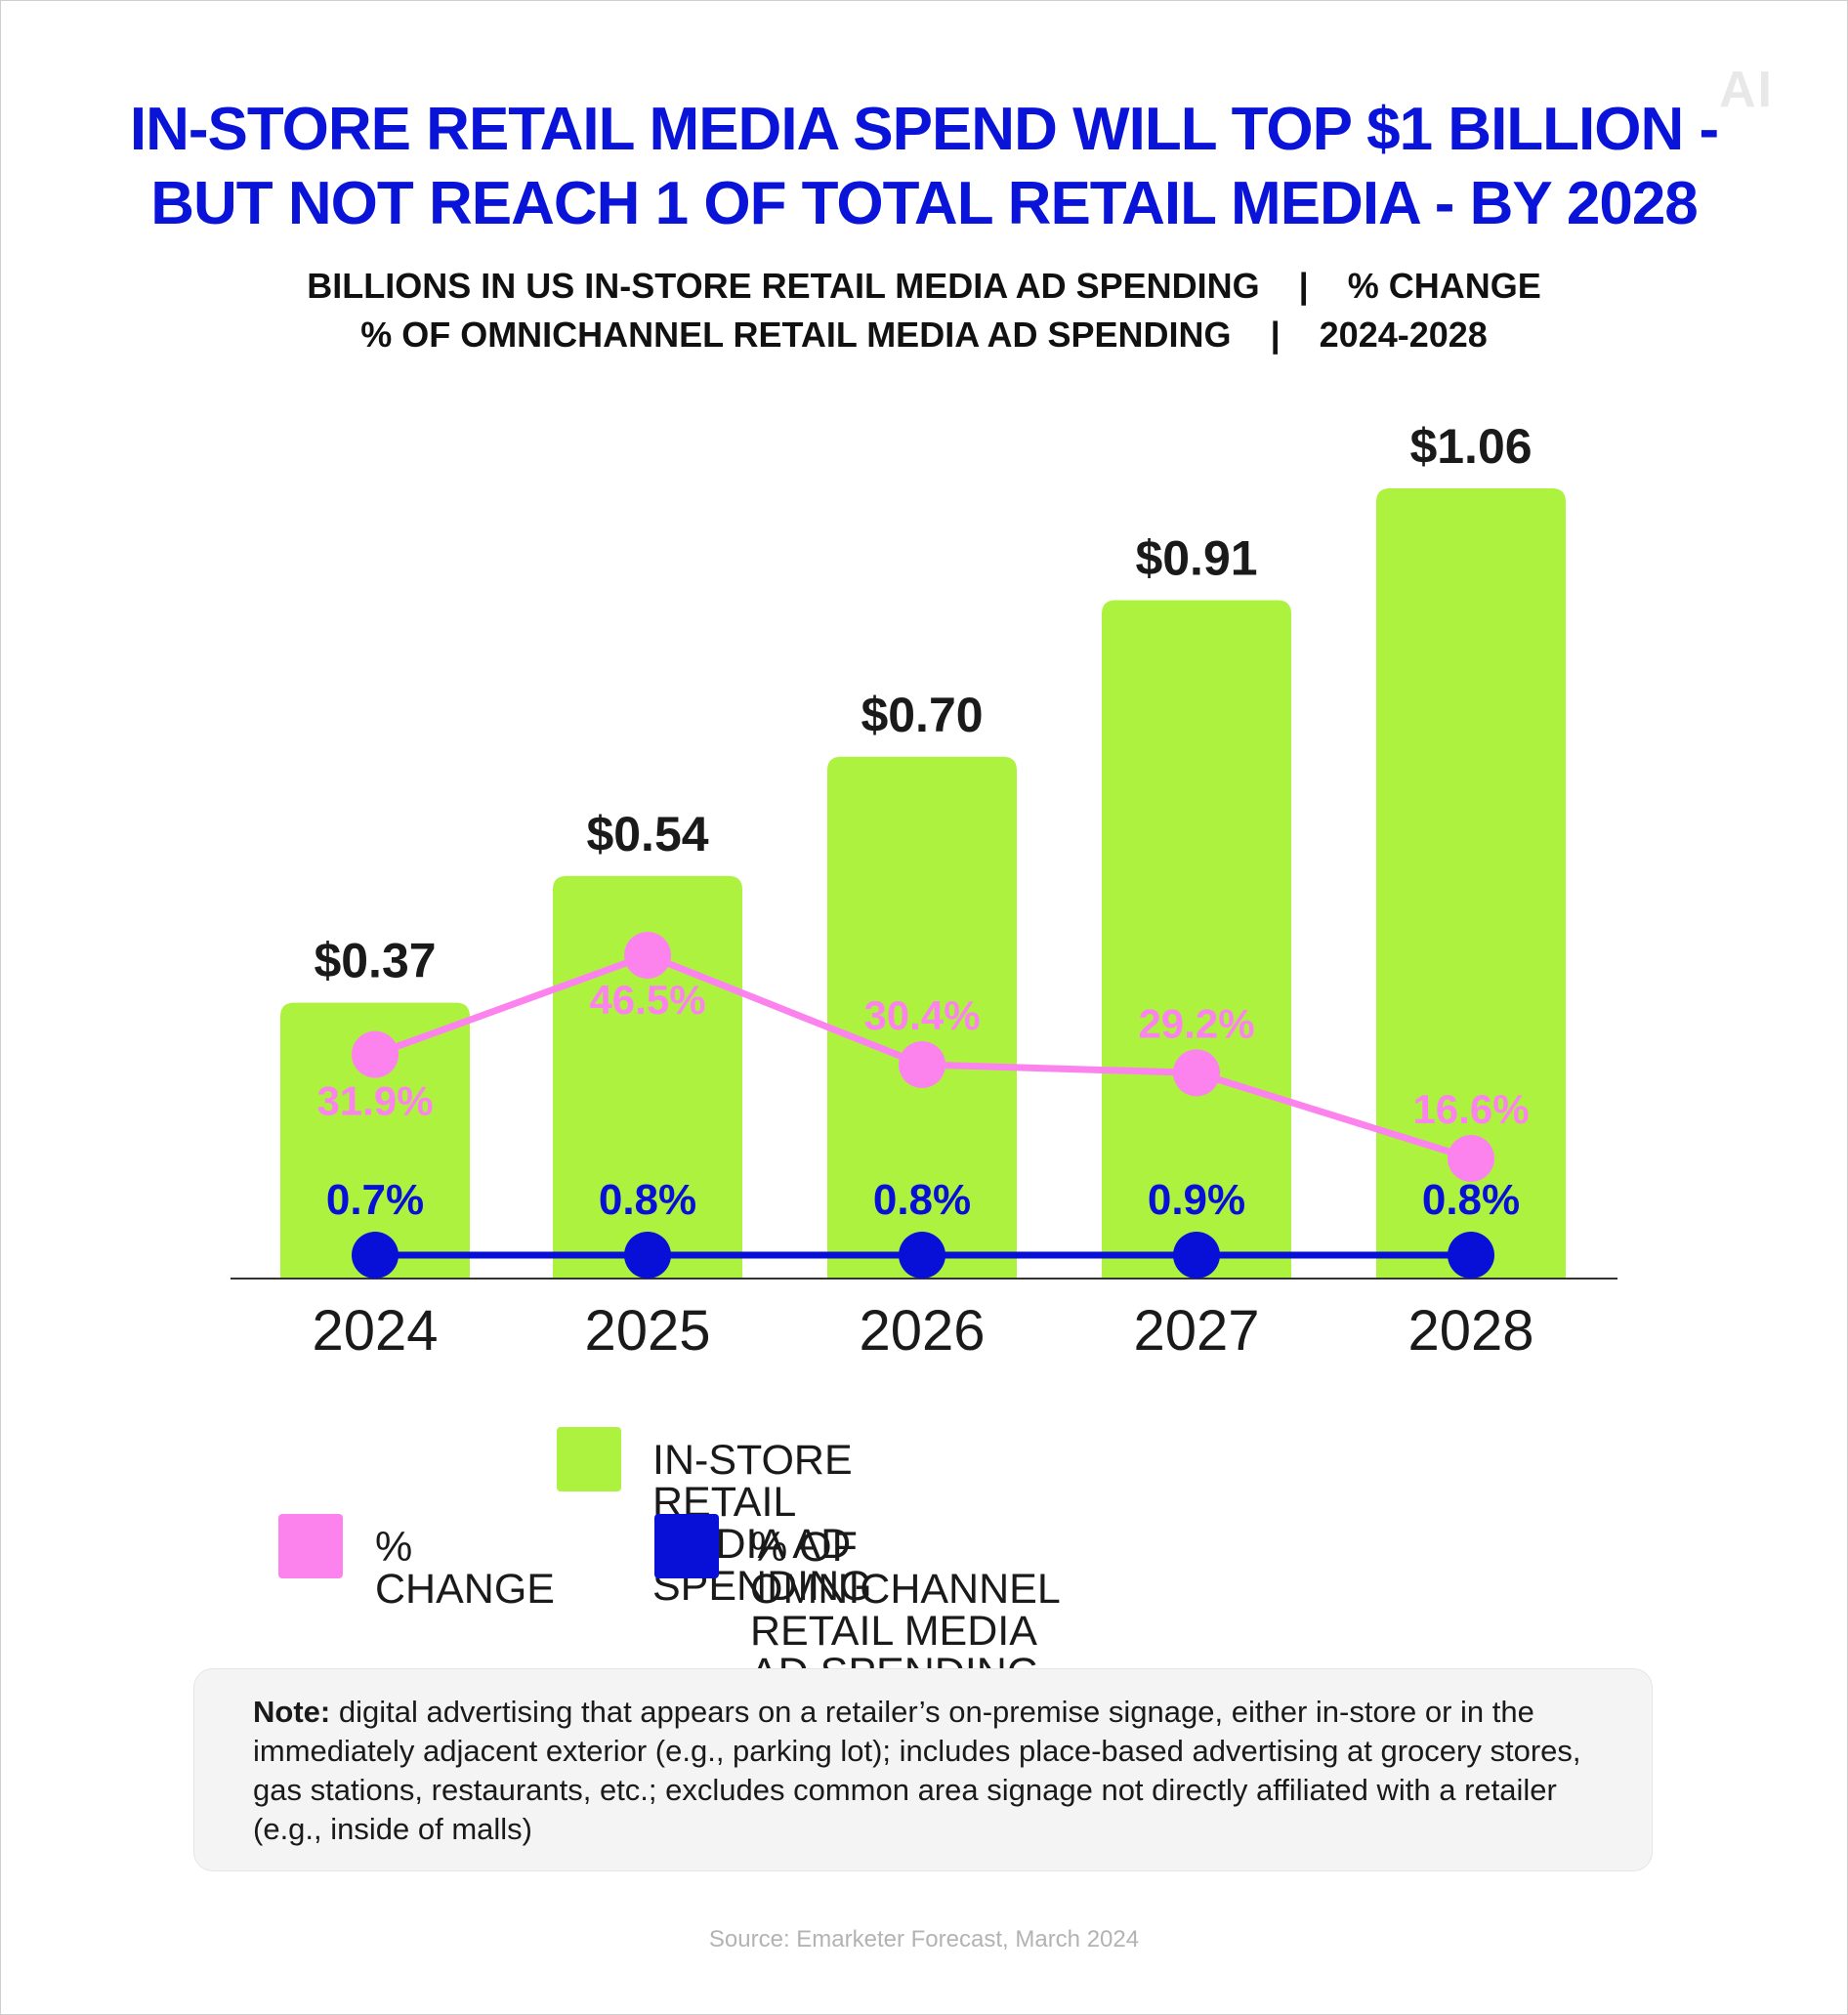  Describe the element at coordinates (1196, 1023) in the screenshot. I see `change-value-label-2027: 29.2%` at that location.